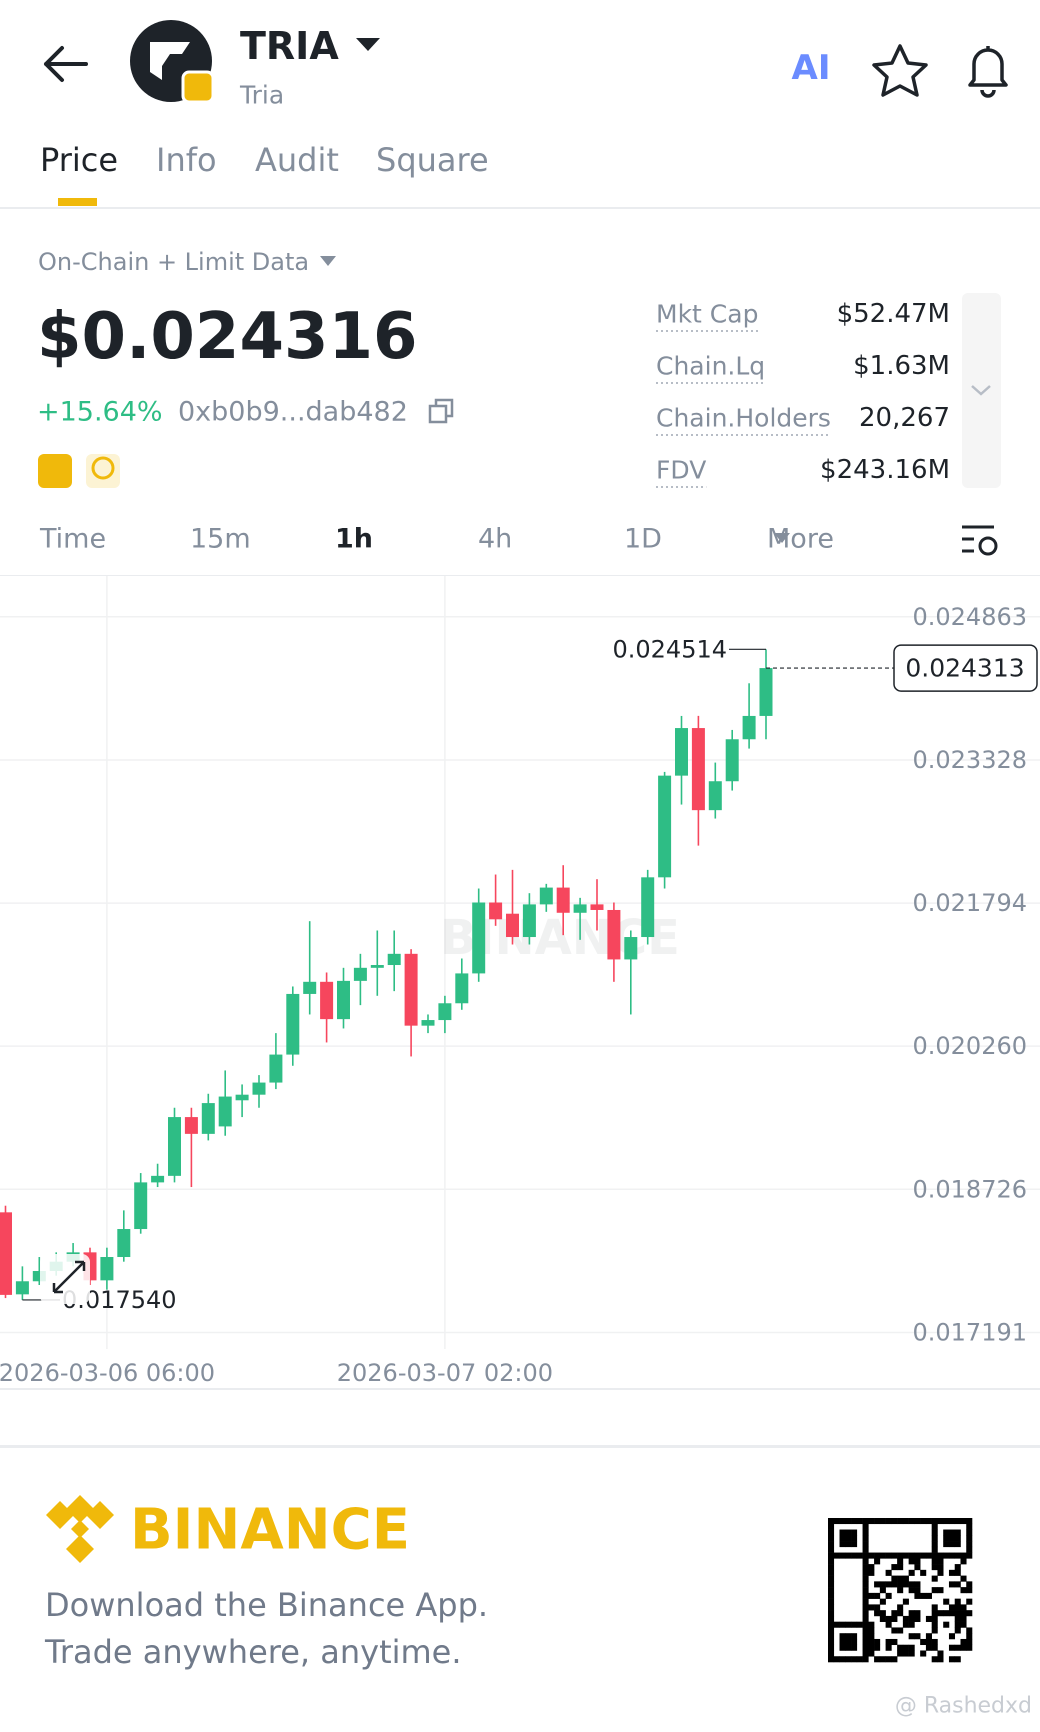 The image size is (1040, 1732). Describe the element at coordinates (270, 1530) in the screenshot. I see `brand-name: BINANCE` at that location.